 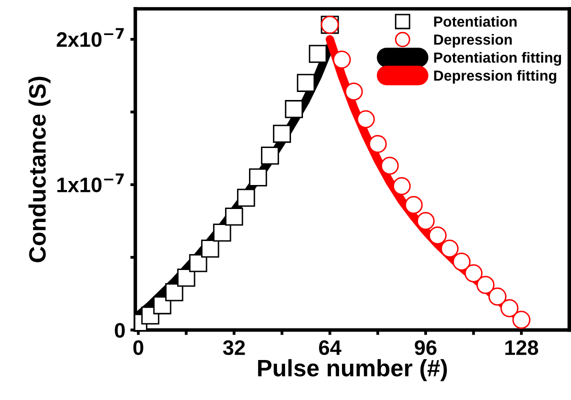 I want to click on legend-label: Potentiation fitting, so click(x=498, y=59).